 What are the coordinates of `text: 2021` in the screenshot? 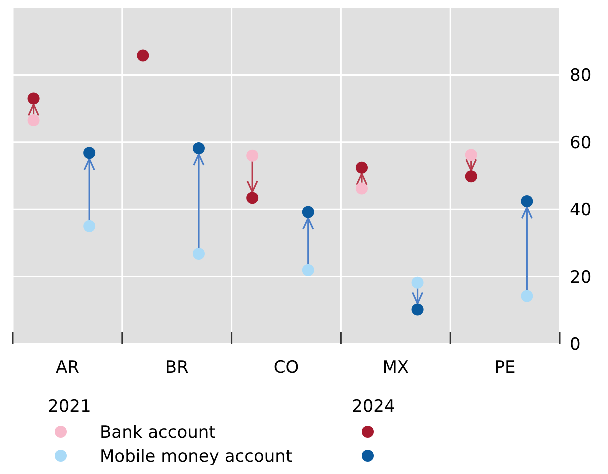 It's located at (70, 407).